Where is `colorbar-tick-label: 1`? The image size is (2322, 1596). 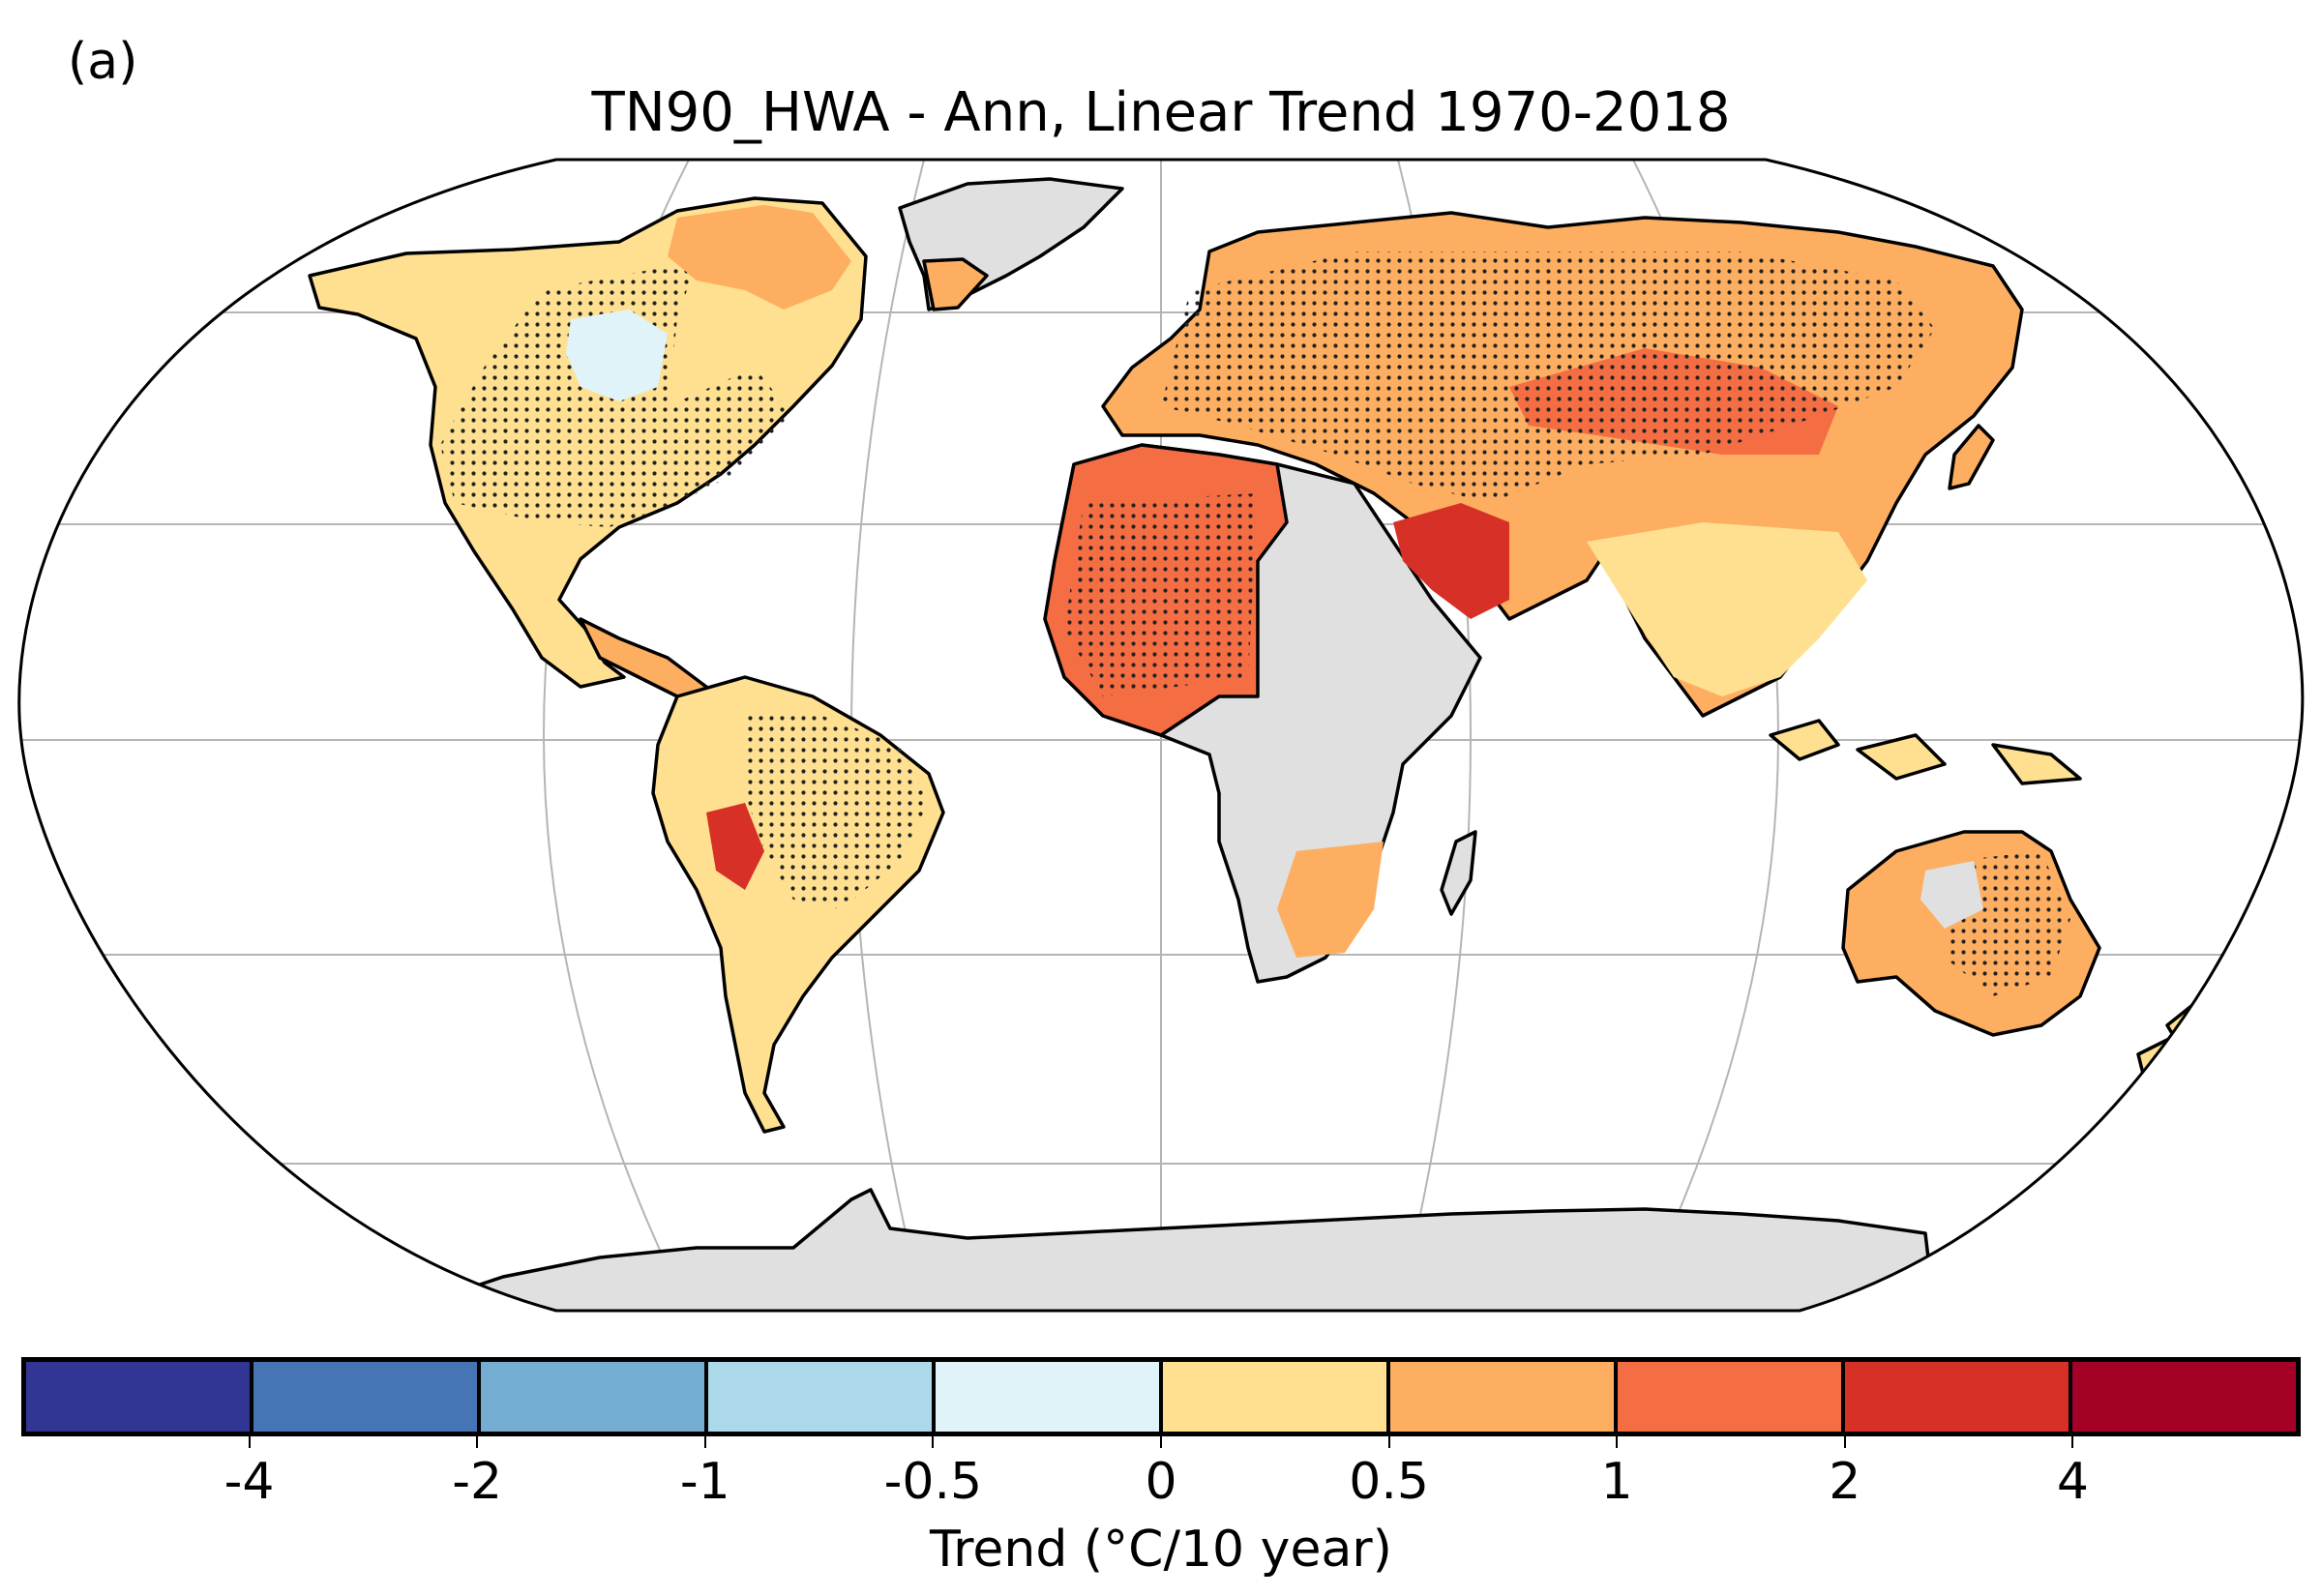
colorbar-tick-label: 1 is located at coordinates (1616, 1482).